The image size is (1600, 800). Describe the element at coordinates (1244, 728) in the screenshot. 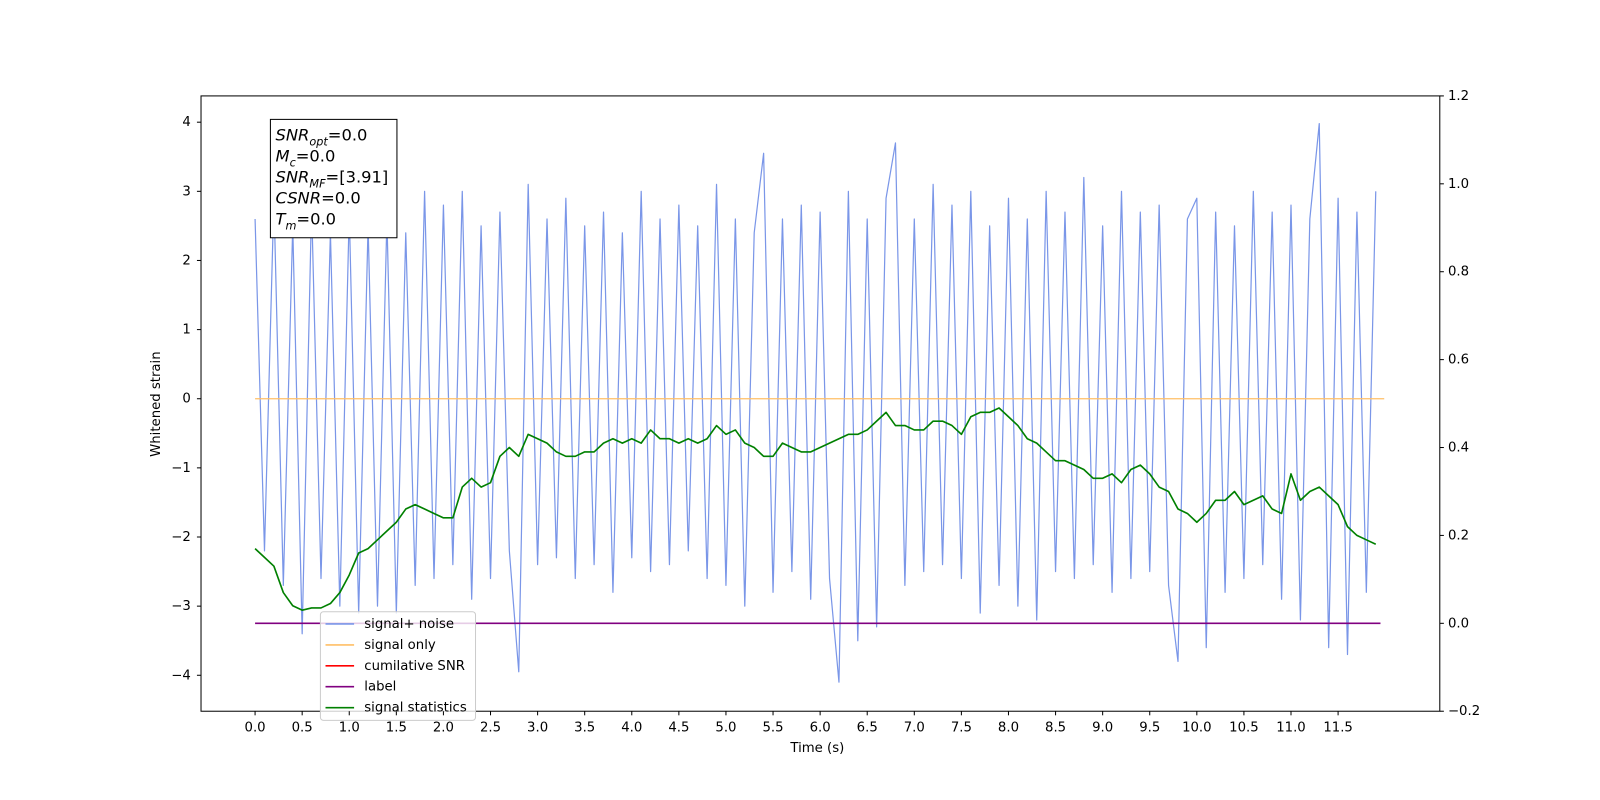

I see `x-tick-label: 10.5` at that location.